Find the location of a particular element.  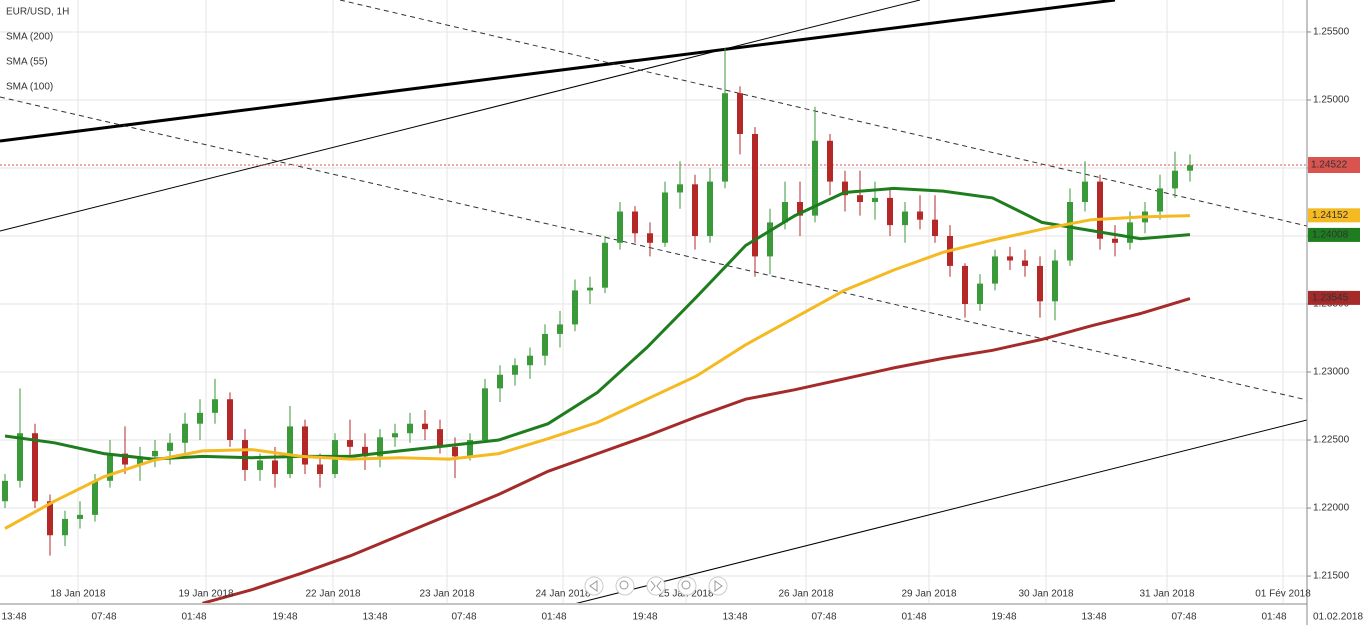

date-label: 23 Jan 2018 is located at coordinates (446, 594).